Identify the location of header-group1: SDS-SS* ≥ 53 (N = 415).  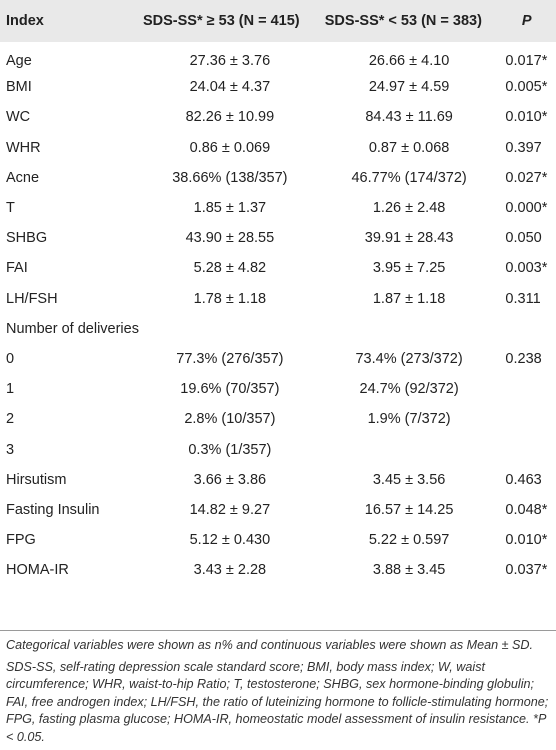
(221, 21).